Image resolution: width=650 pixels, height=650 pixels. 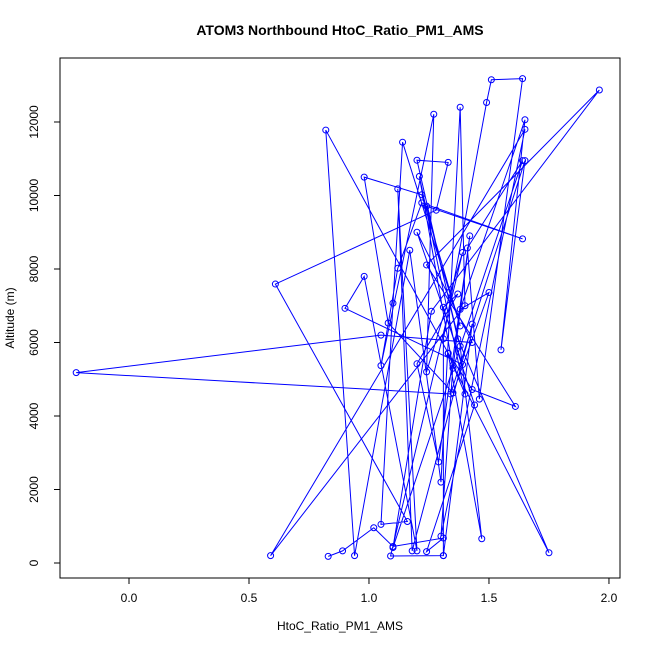 What do you see at coordinates (34, 489) in the screenshot?
I see `y-tick-label: 2000` at bounding box center [34, 489].